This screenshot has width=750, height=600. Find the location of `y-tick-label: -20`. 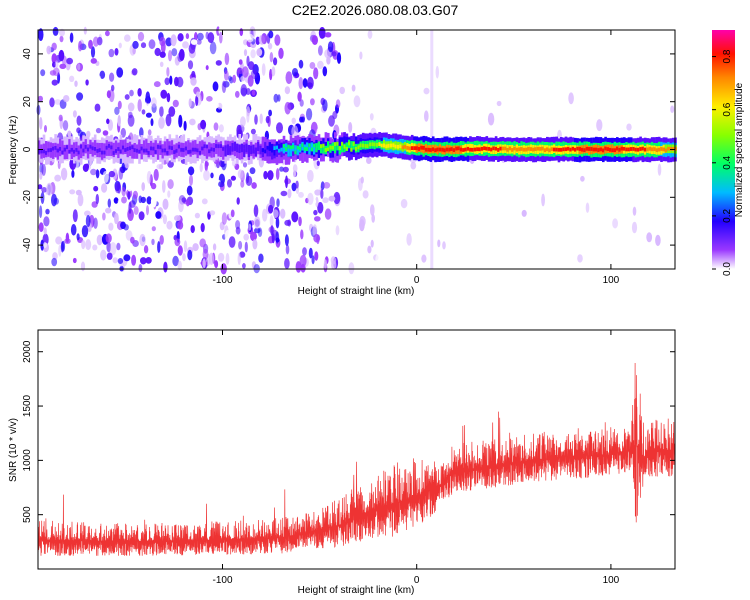

y-tick-label: -20 is located at coordinates (27, 197).